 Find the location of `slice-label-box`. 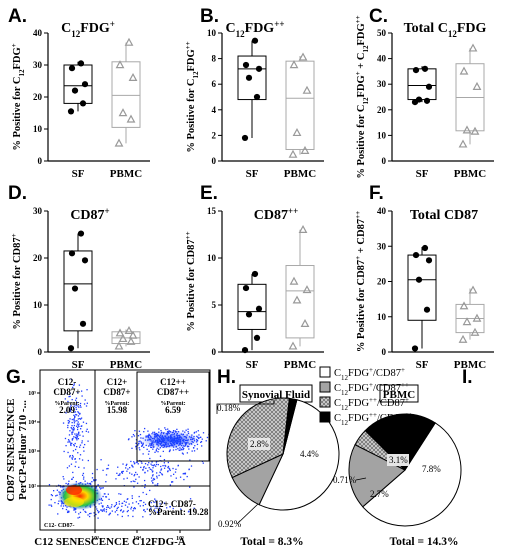

slice-label-box is located at coordinates (259, 444).